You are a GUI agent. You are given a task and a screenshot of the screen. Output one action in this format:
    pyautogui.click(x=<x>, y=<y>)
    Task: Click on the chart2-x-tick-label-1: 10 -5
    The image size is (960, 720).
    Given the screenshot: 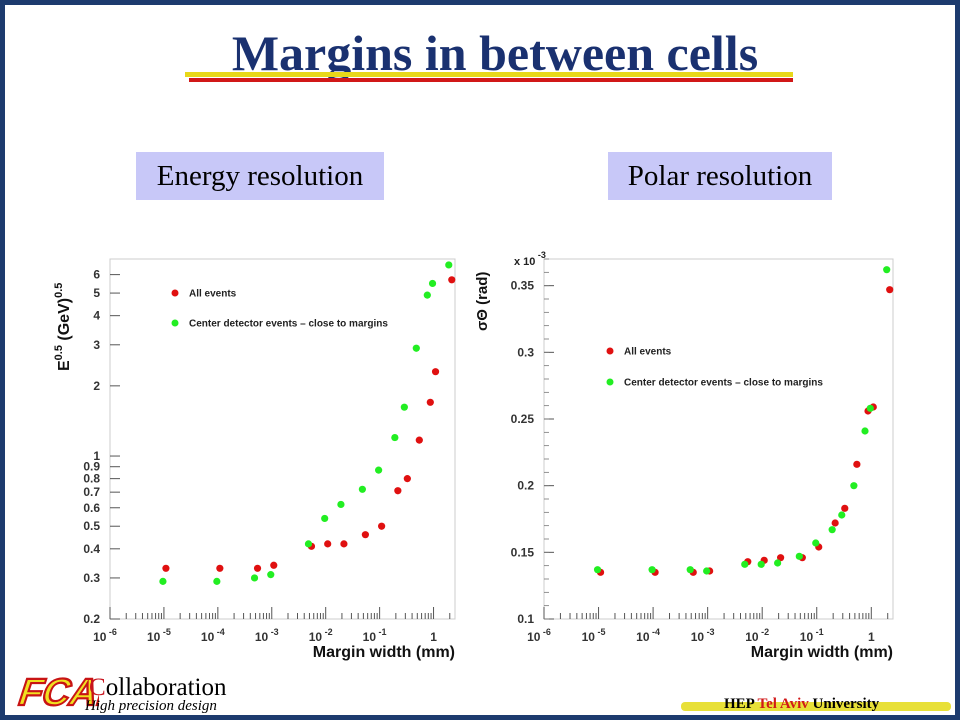 What is the action you would take?
    pyautogui.click(x=594, y=635)
    